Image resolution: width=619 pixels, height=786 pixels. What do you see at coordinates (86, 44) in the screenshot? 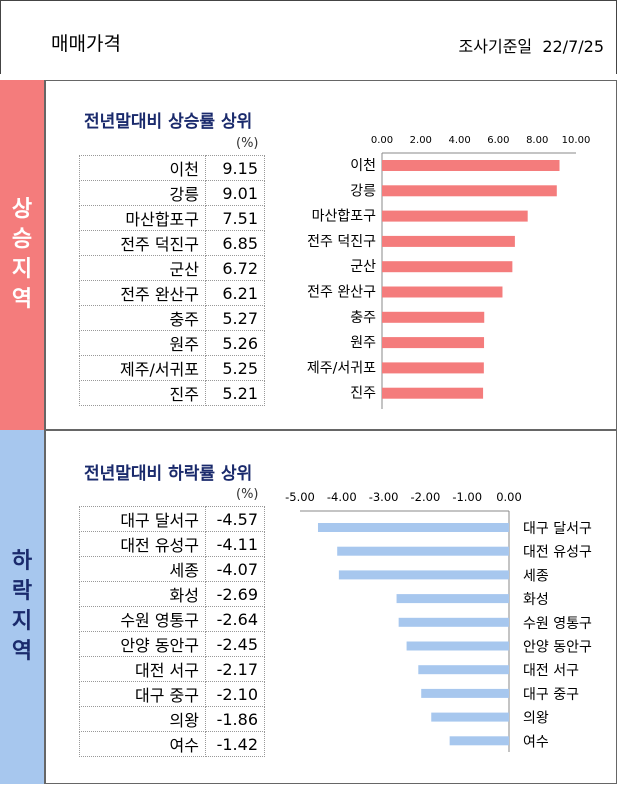
I see `page-title: 매매가격` at bounding box center [86, 44].